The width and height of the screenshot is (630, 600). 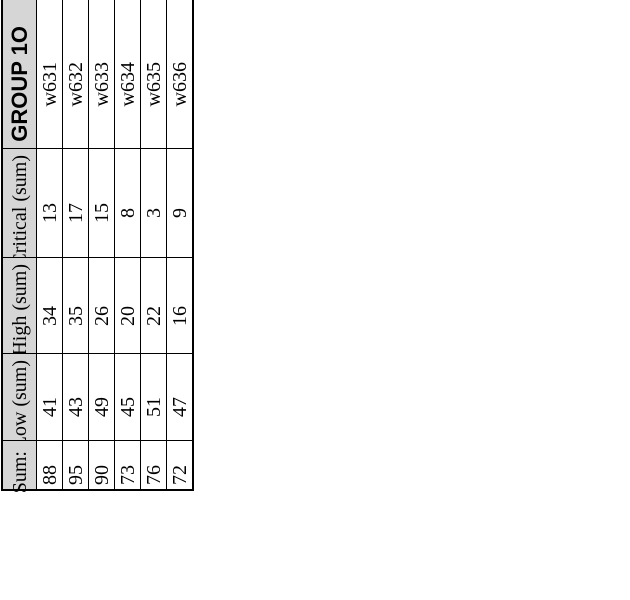 I want to click on value-cell: 3, so click(x=153, y=203).